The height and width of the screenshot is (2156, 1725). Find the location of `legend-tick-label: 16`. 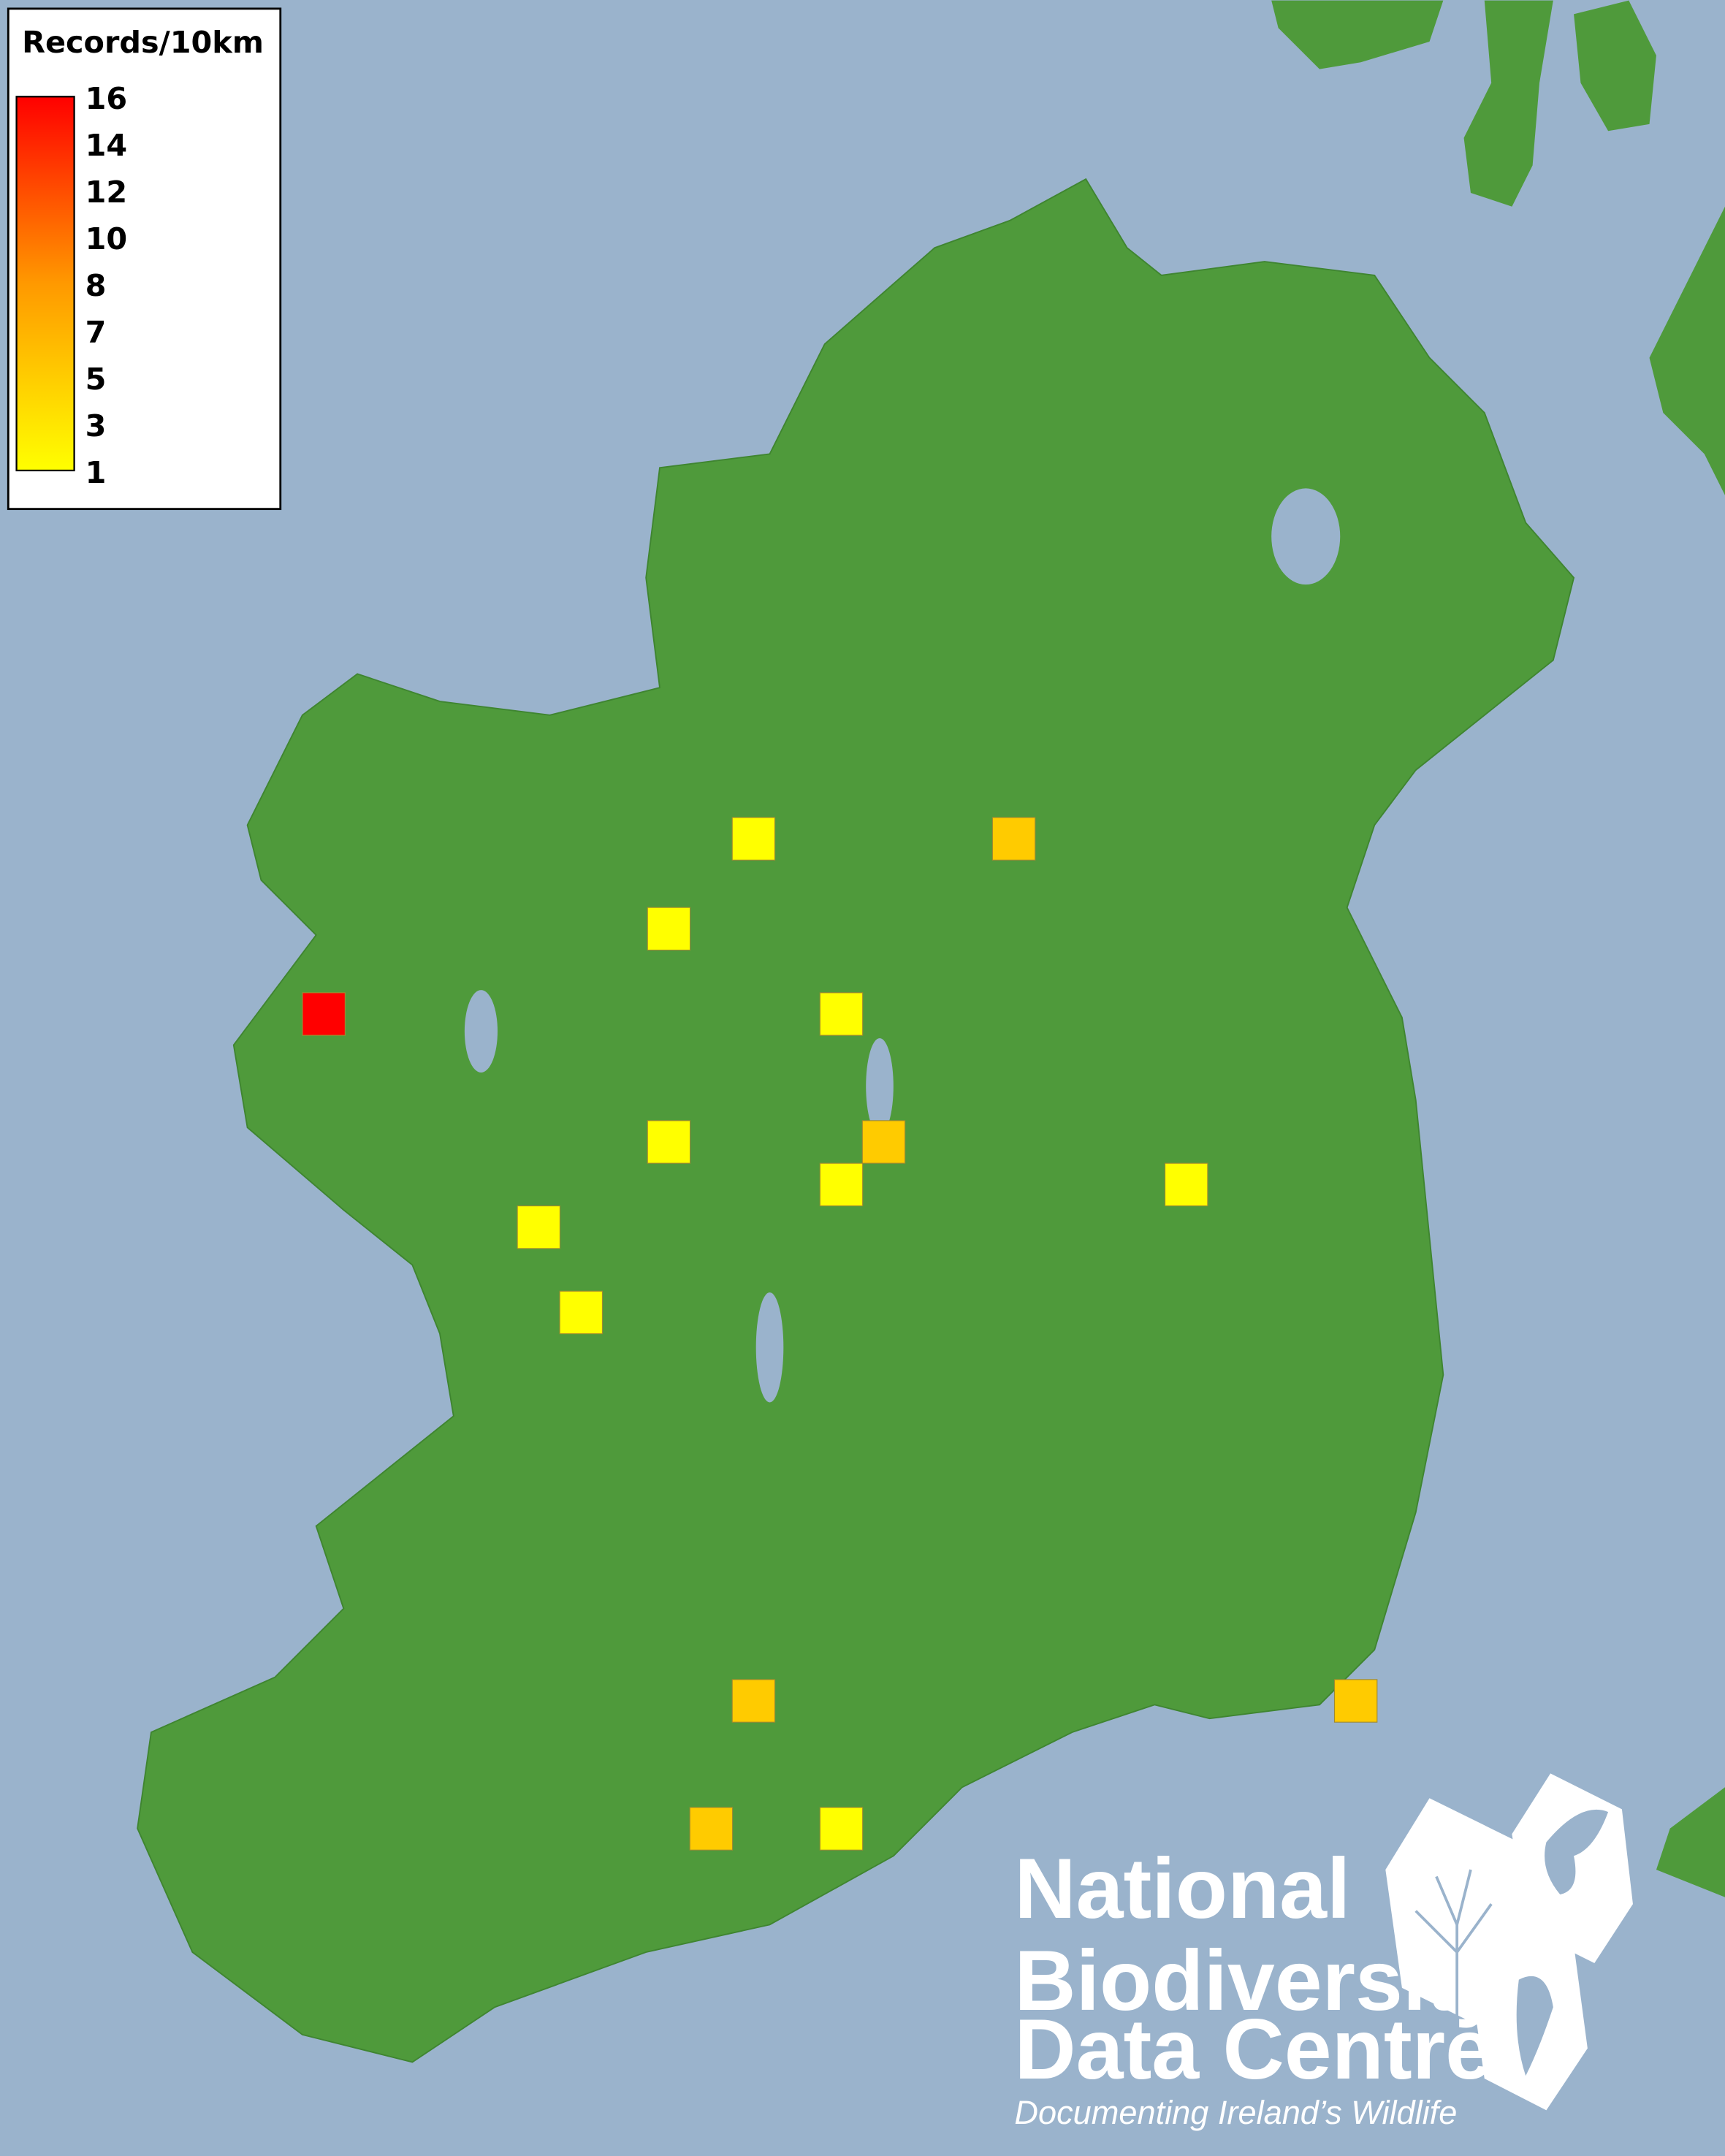

legend-tick-label: 16 is located at coordinates (107, 98).